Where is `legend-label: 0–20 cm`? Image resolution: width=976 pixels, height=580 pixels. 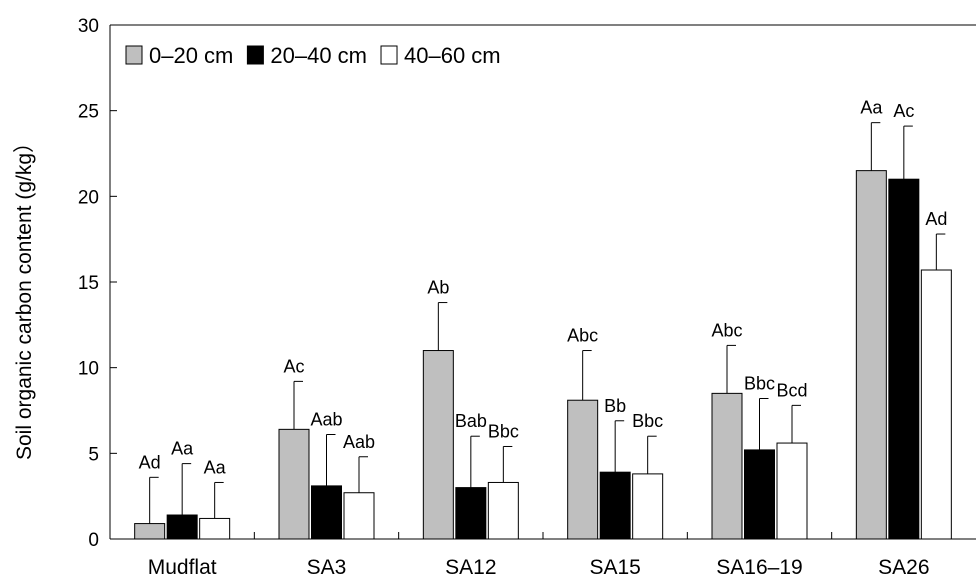 legend-label: 0–20 cm is located at coordinates (191, 55).